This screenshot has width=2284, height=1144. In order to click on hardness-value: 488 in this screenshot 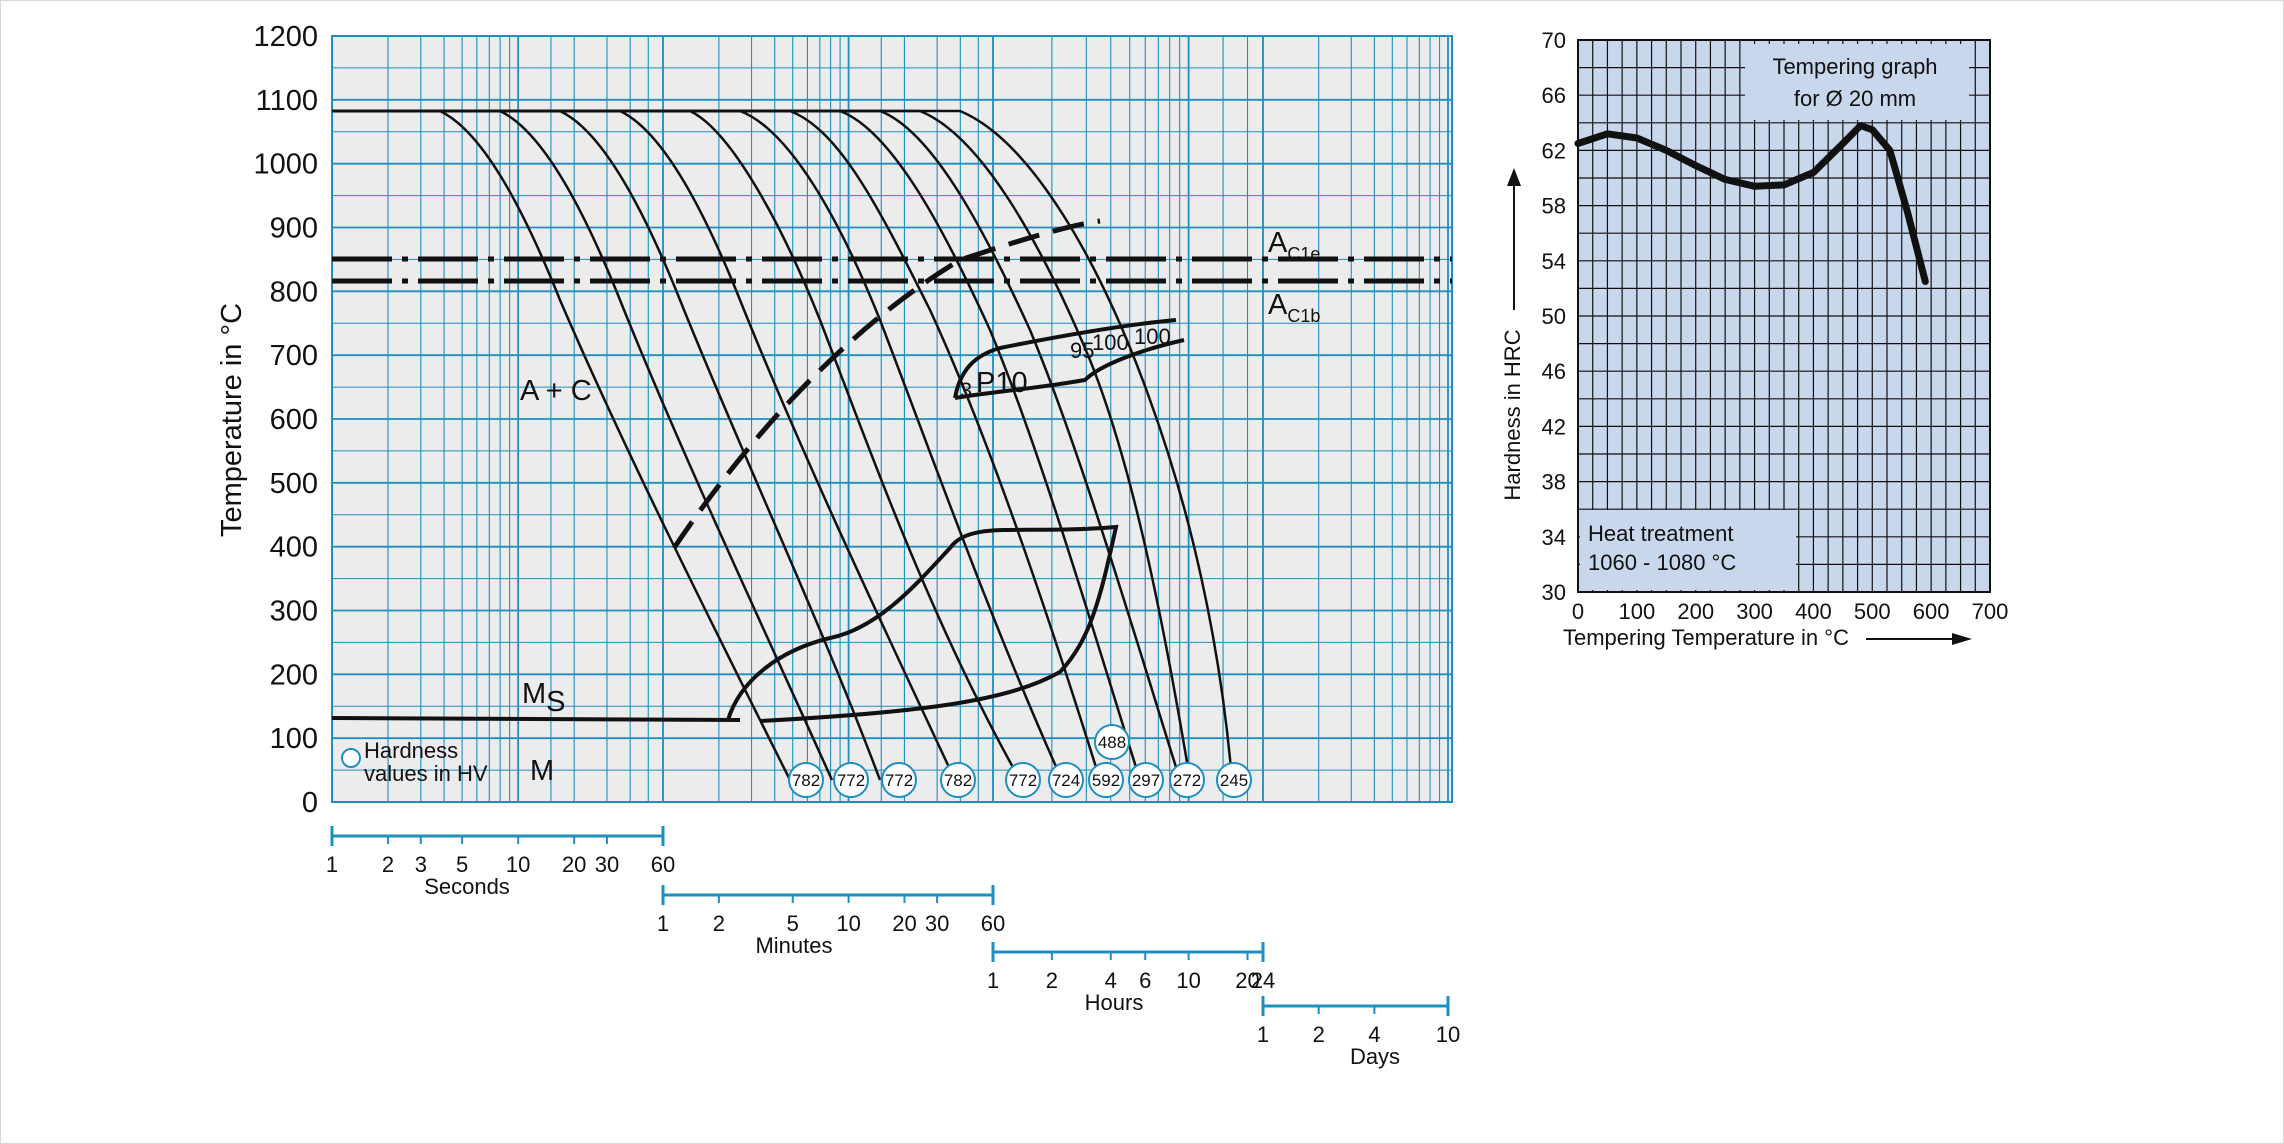, I will do `click(1112, 742)`.